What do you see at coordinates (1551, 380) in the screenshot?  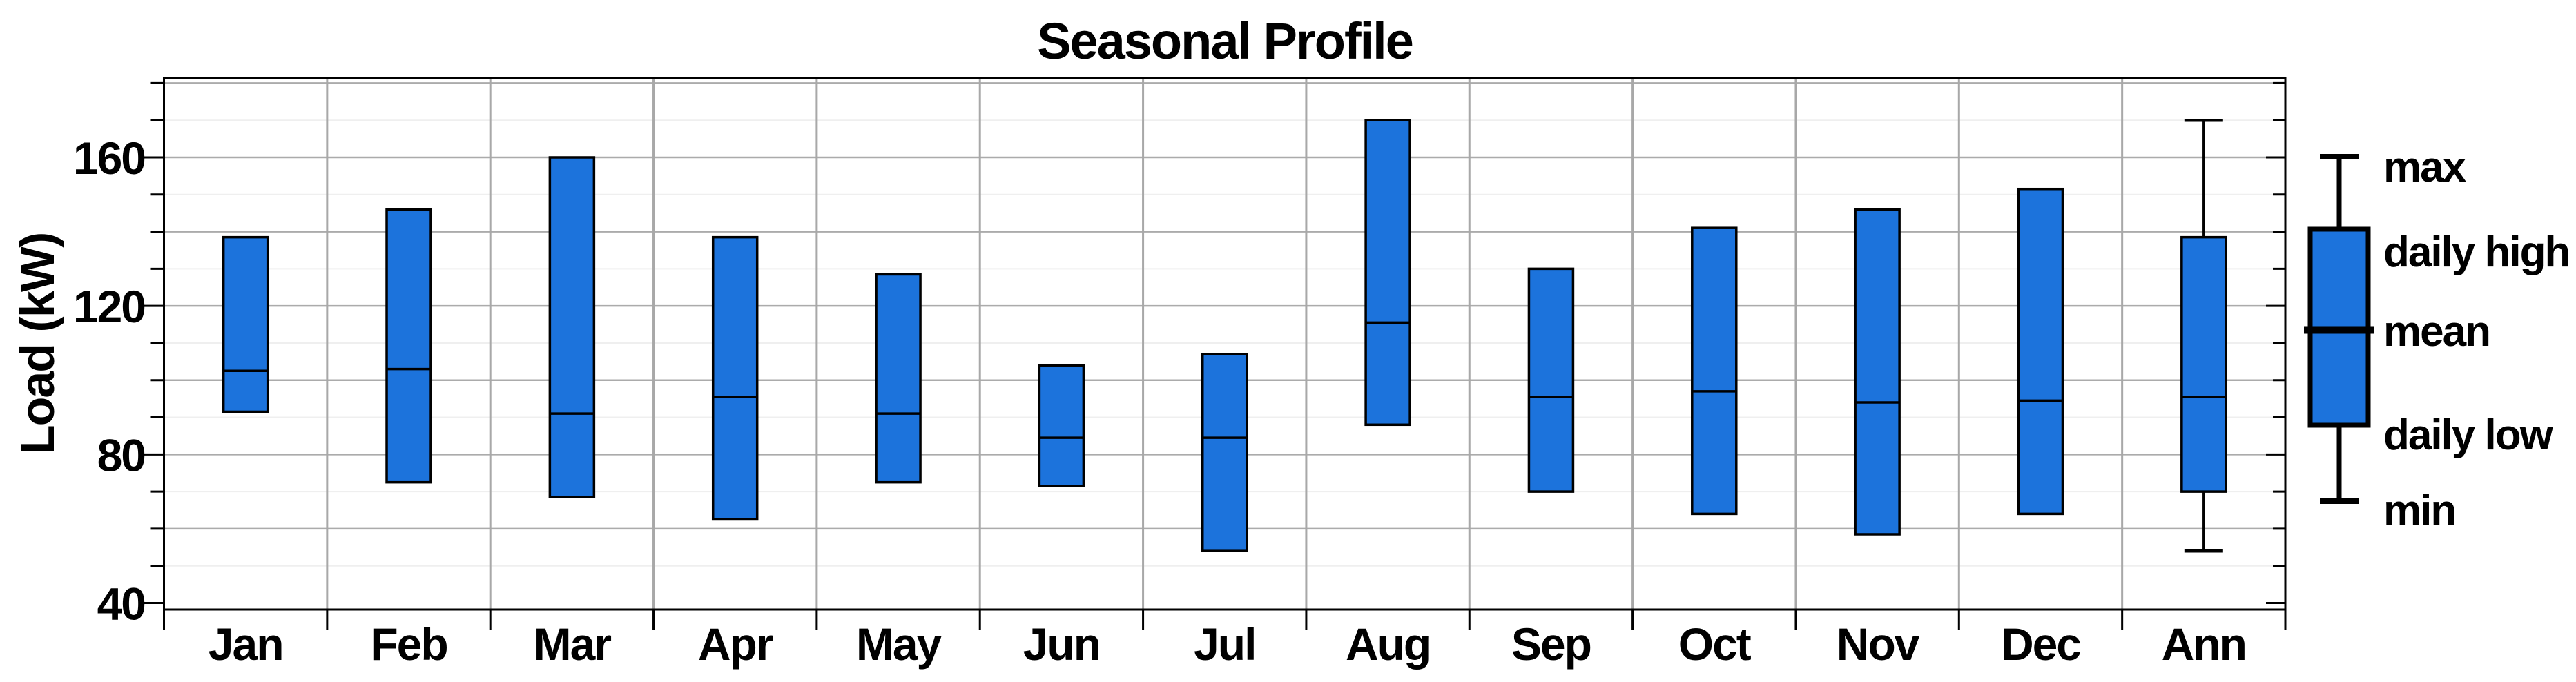 I see `box-Sep` at bounding box center [1551, 380].